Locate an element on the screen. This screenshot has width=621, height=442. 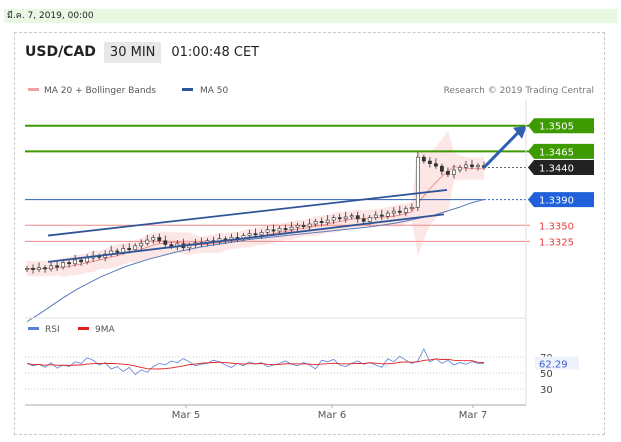
rsi-ma-line is located at coordinates (255, 364).